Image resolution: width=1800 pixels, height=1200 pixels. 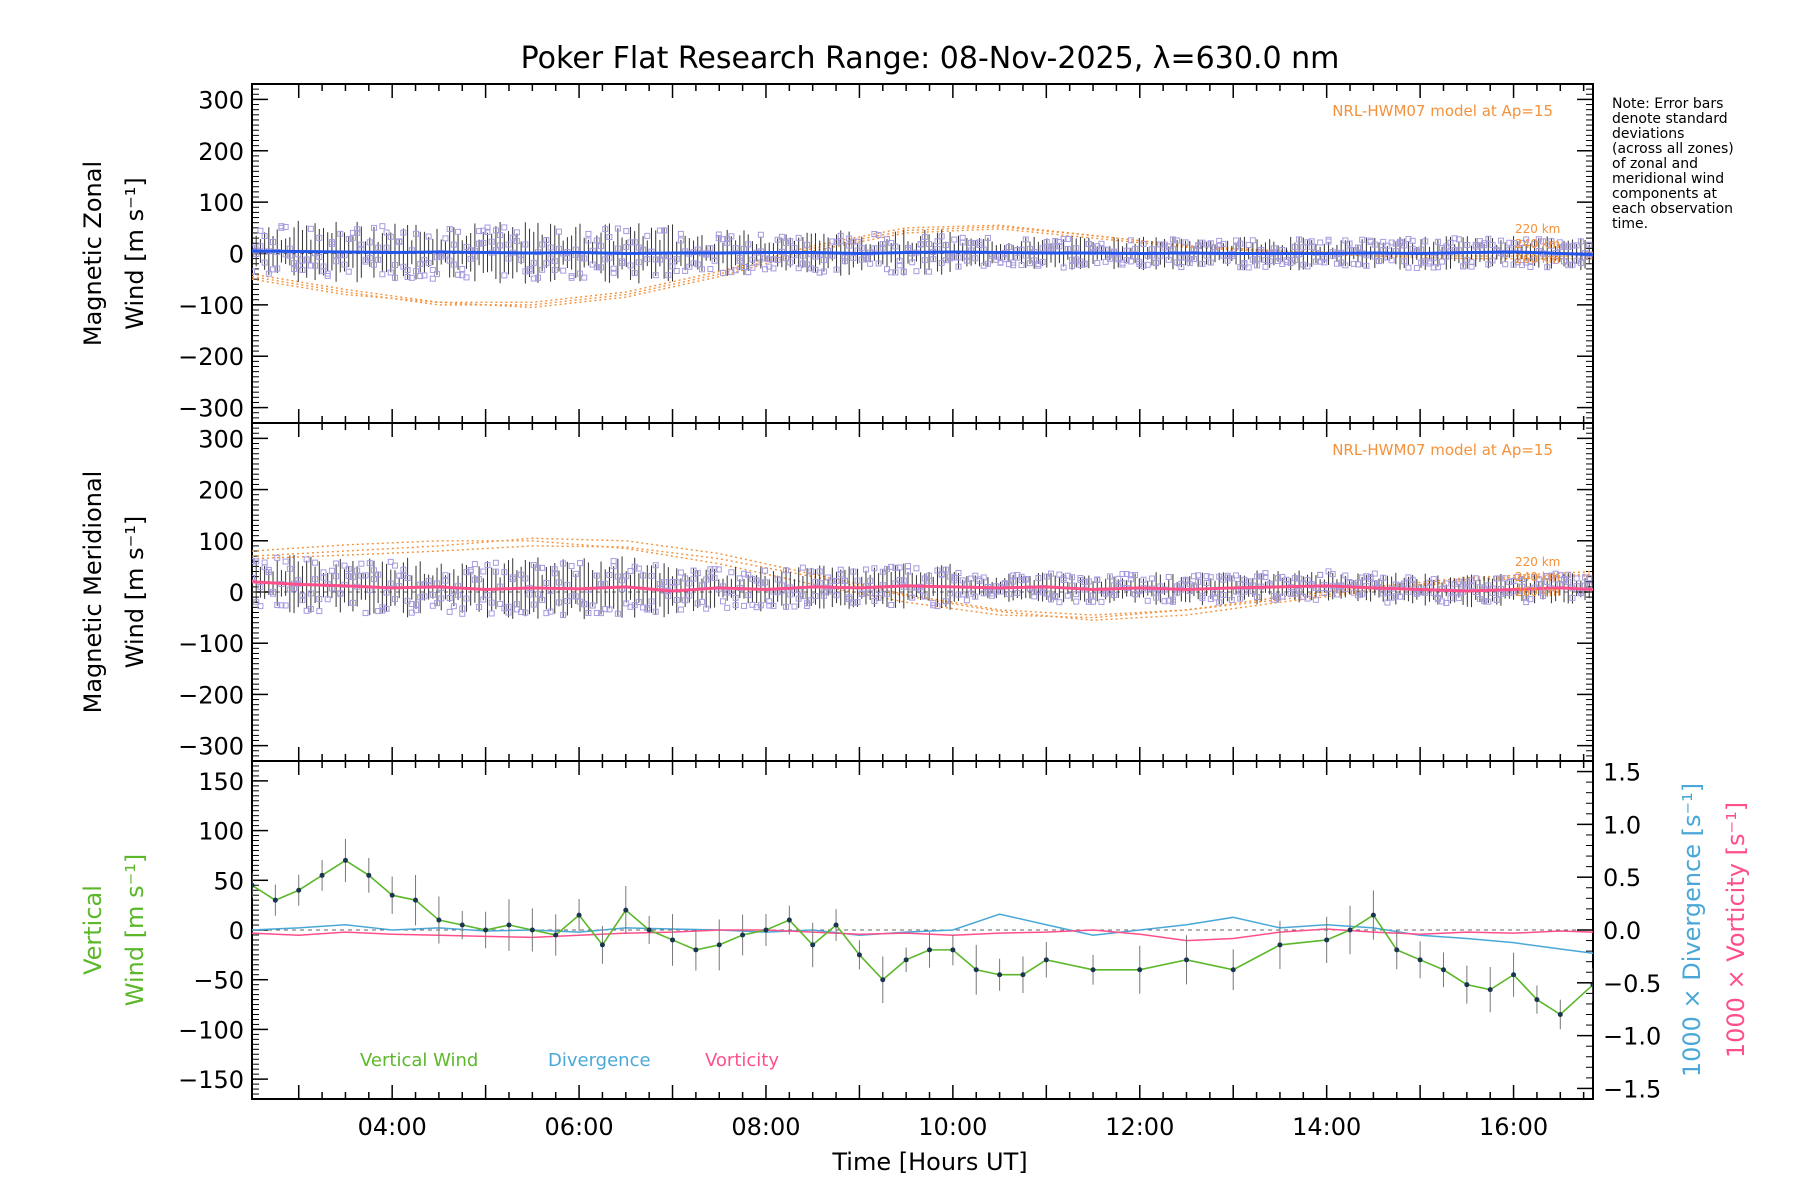 I want to click on note-line: of zonal and, so click(x=1655, y=164).